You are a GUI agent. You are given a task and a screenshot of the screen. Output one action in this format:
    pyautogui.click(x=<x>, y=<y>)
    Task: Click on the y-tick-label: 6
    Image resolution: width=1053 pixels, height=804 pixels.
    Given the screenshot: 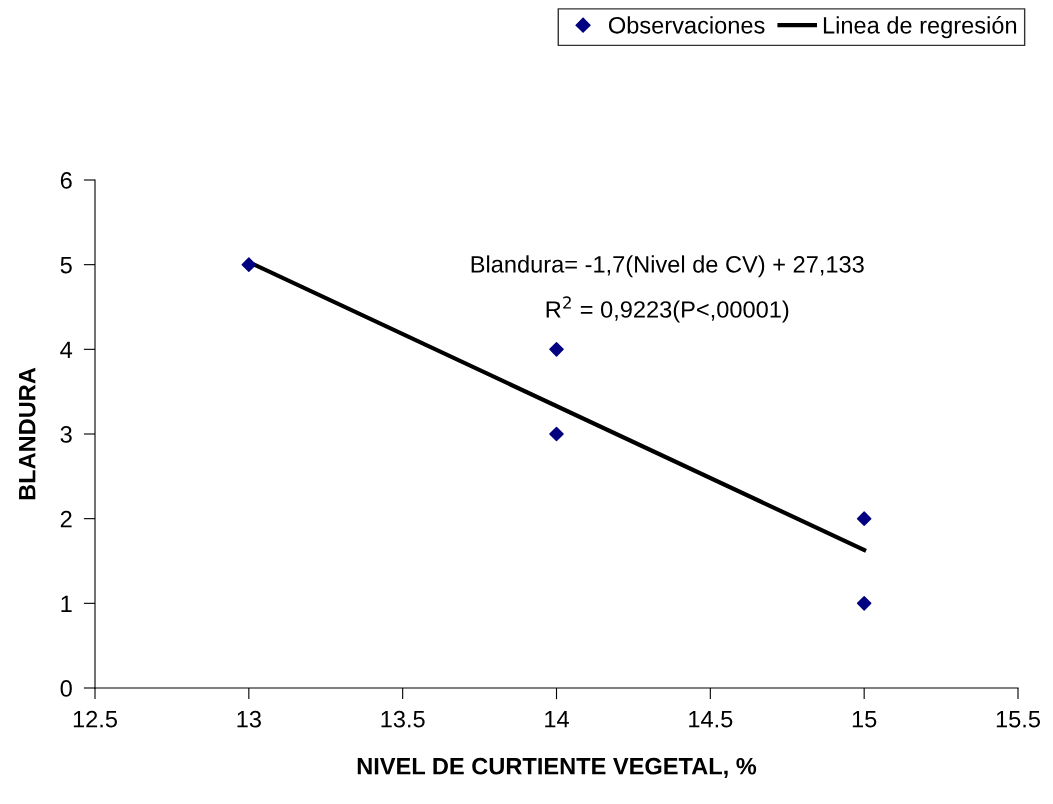 What is the action you would take?
    pyautogui.click(x=66, y=180)
    